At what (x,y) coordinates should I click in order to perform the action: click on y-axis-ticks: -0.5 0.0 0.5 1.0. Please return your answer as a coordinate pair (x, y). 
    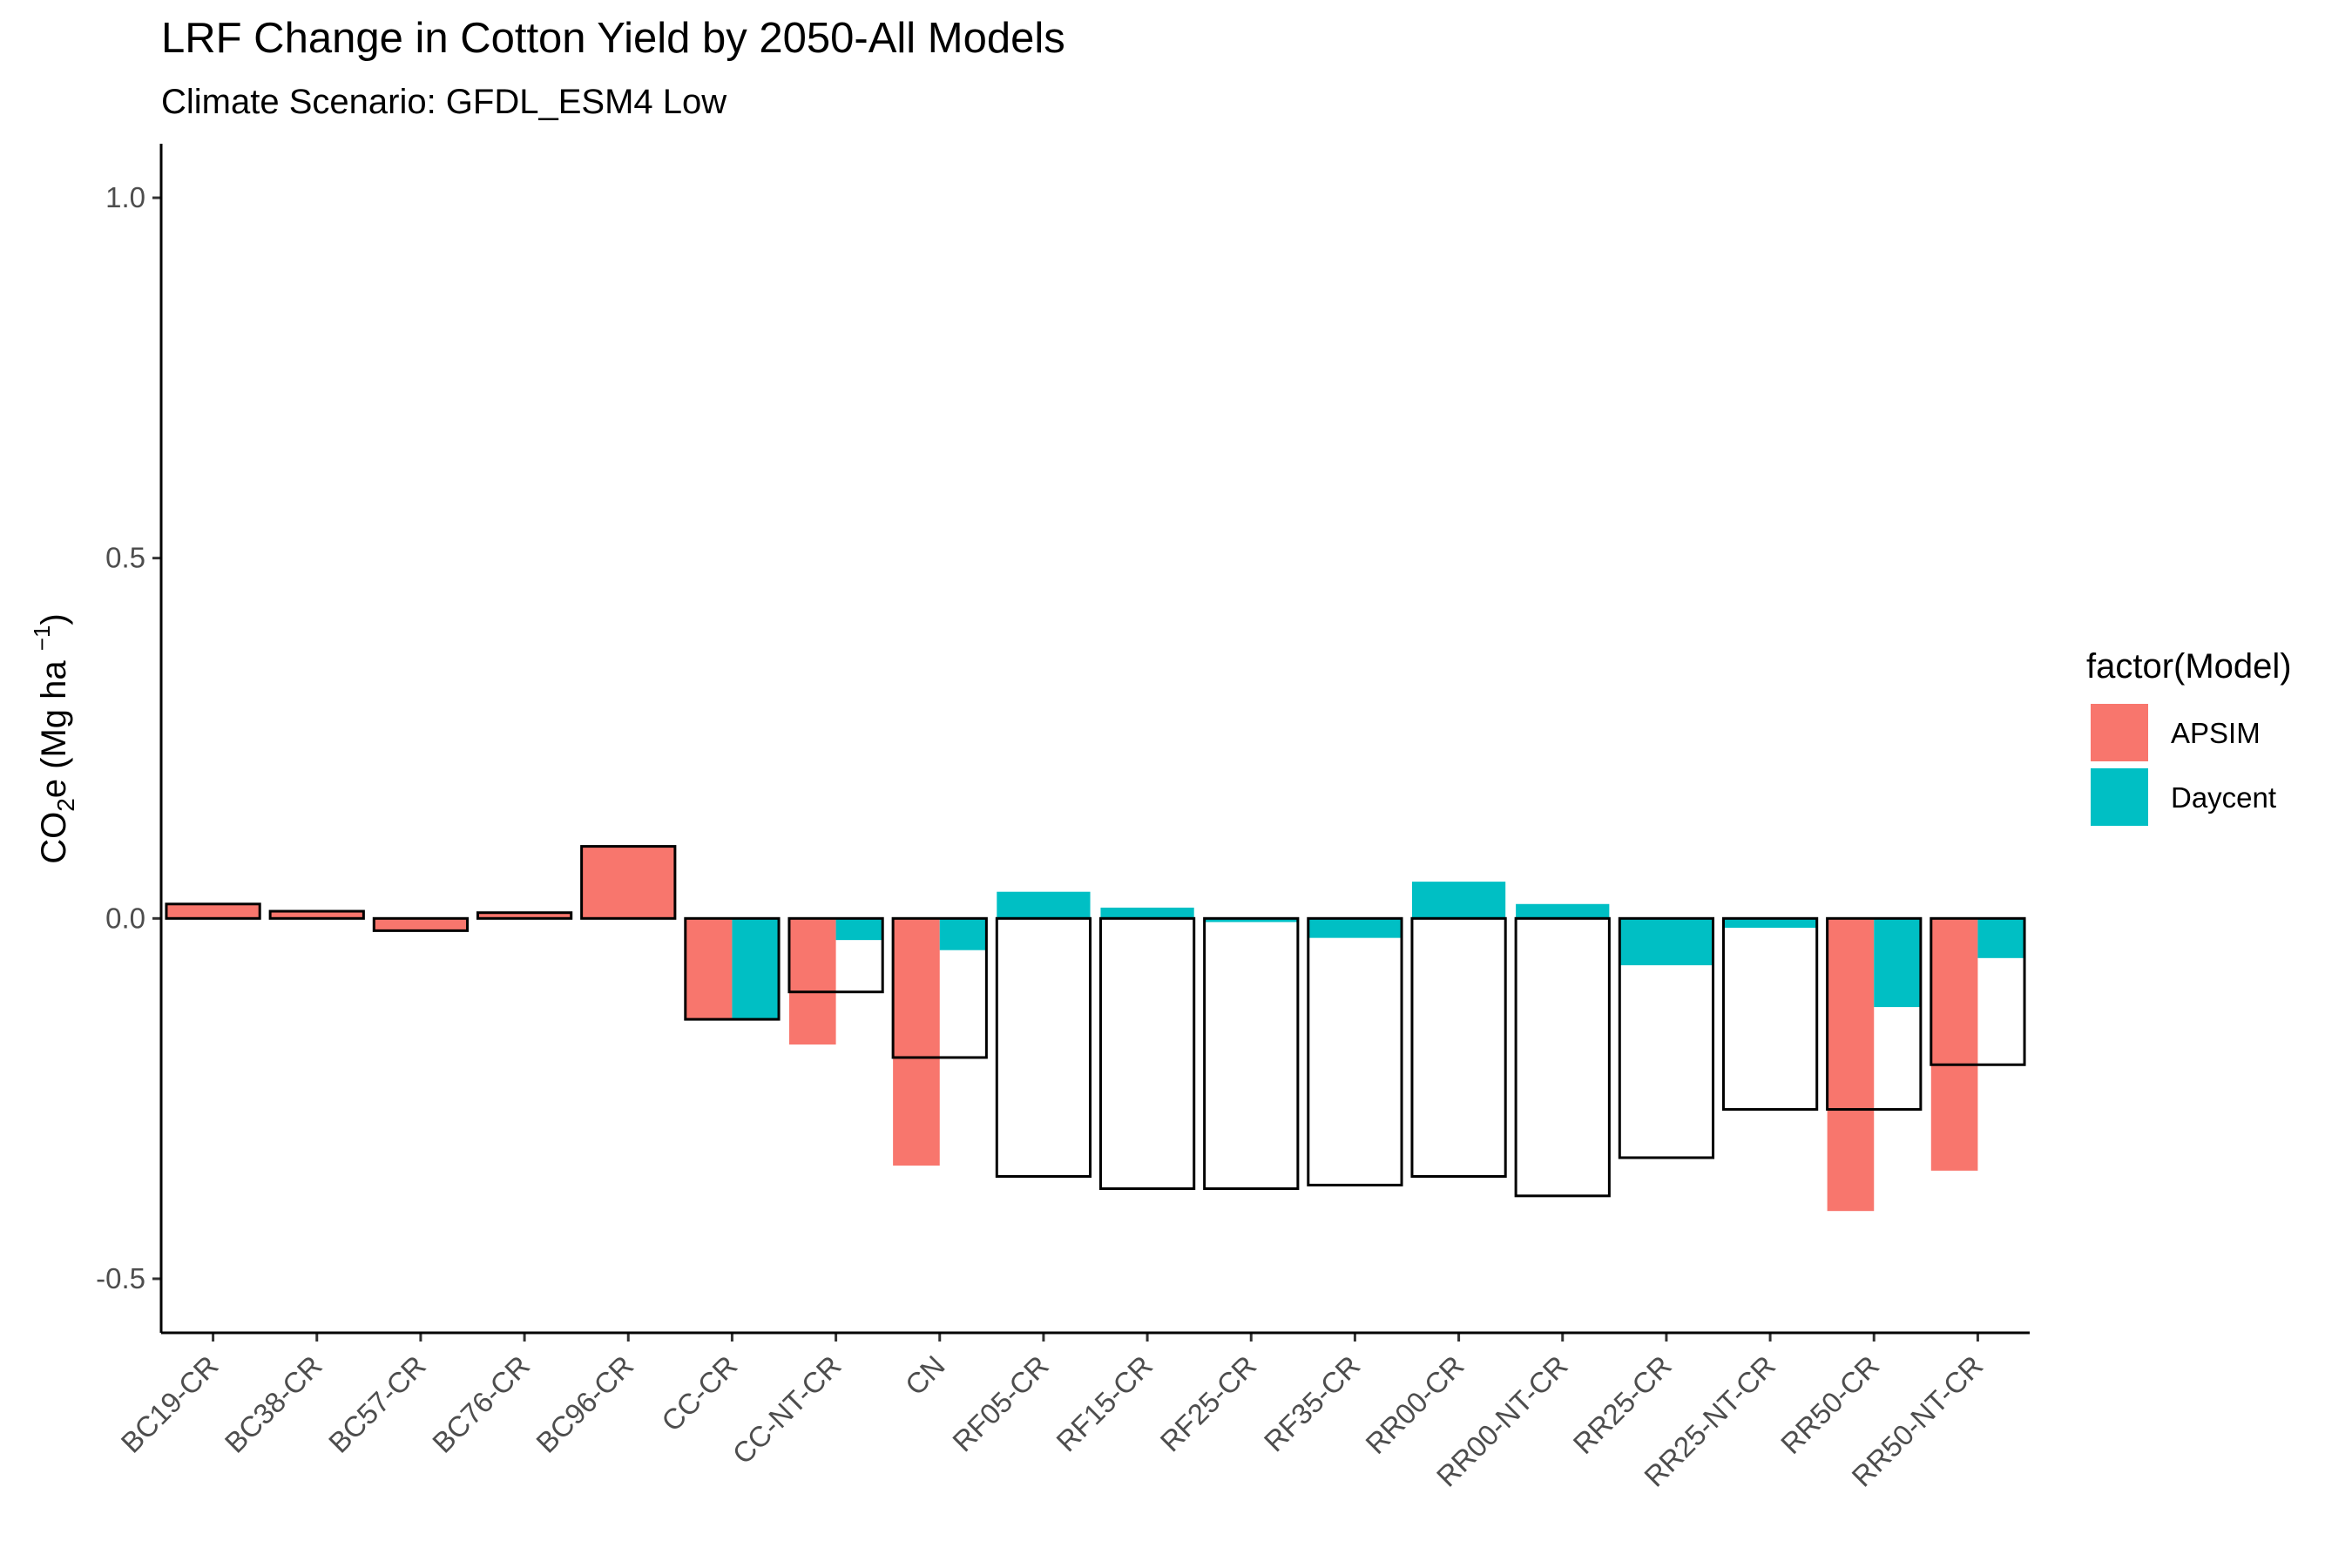
    Looking at the image, I should click on (129, 737).